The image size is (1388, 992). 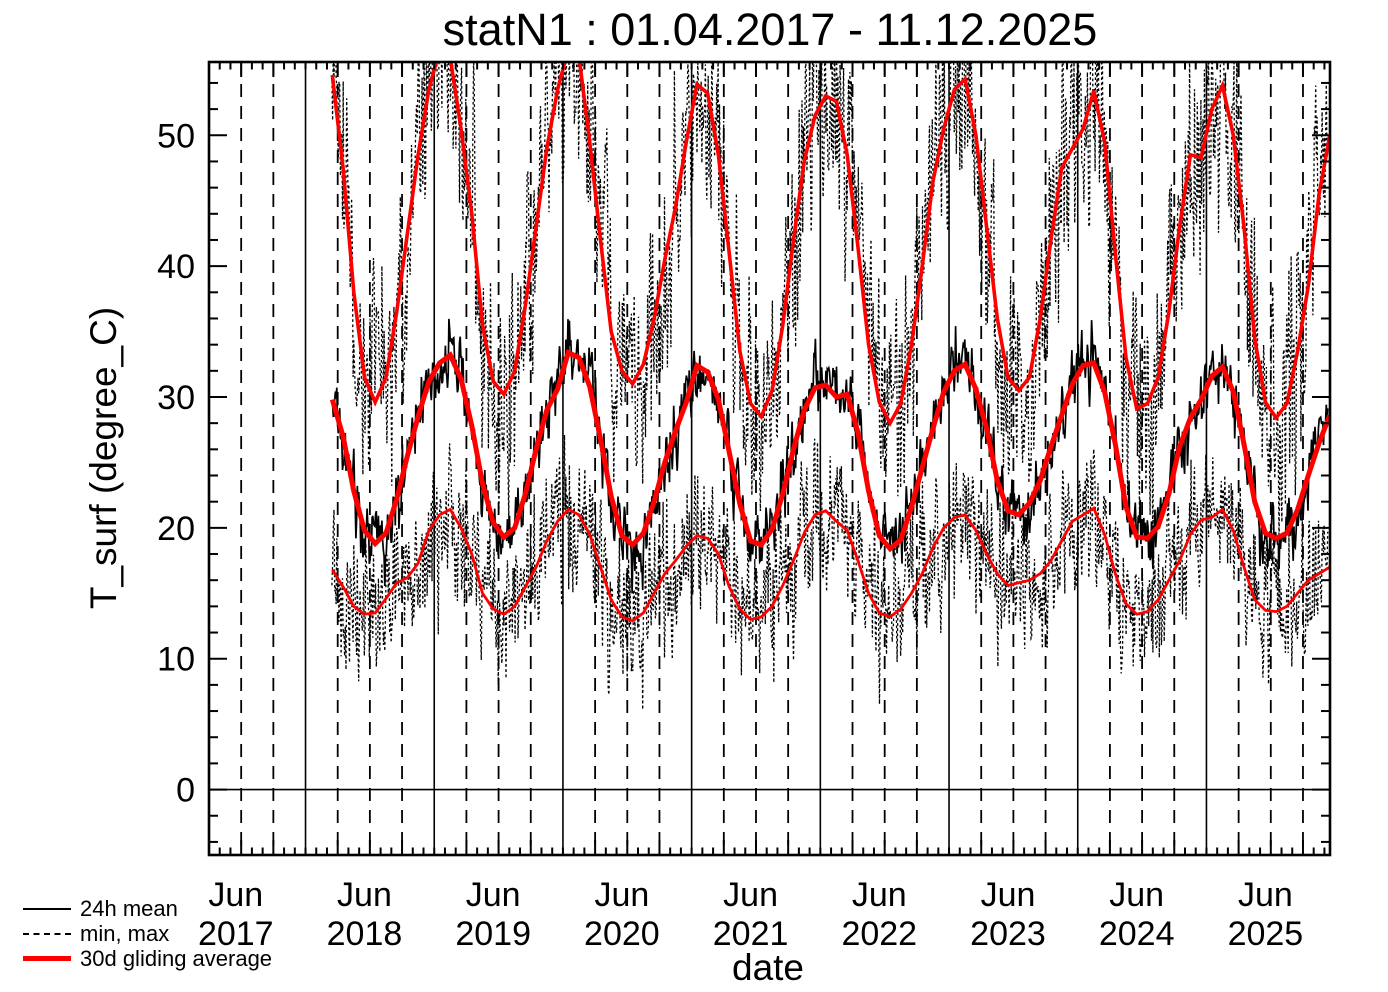 What do you see at coordinates (176, 958) in the screenshot?
I see `legend-label: 30d gliding average` at bounding box center [176, 958].